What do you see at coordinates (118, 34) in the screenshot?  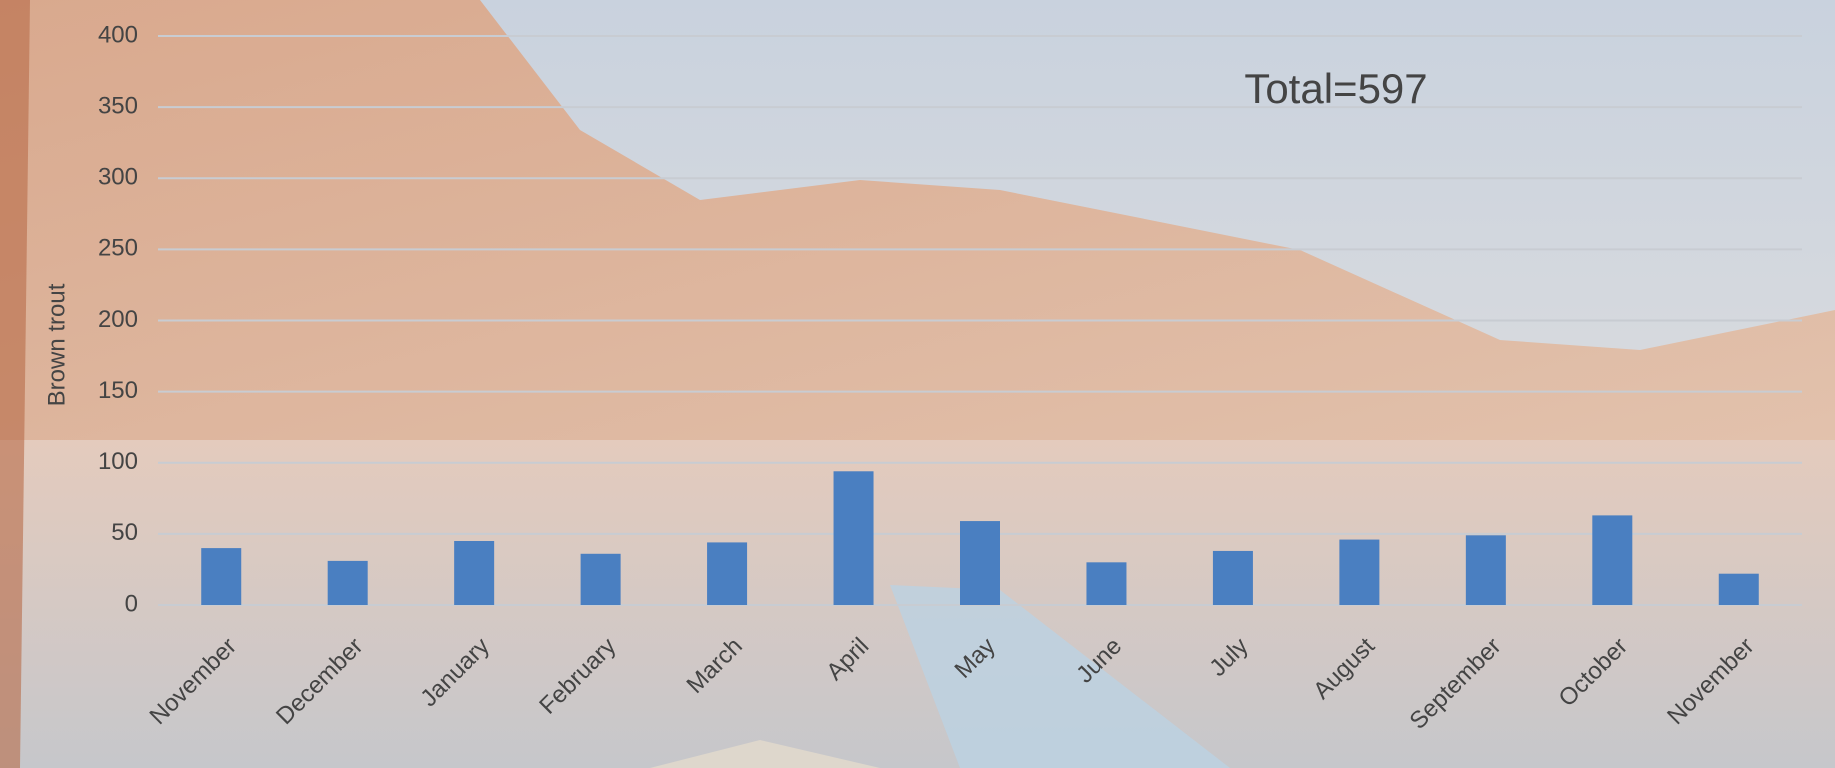 I see `y-tick-label: 400` at bounding box center [118, 34].